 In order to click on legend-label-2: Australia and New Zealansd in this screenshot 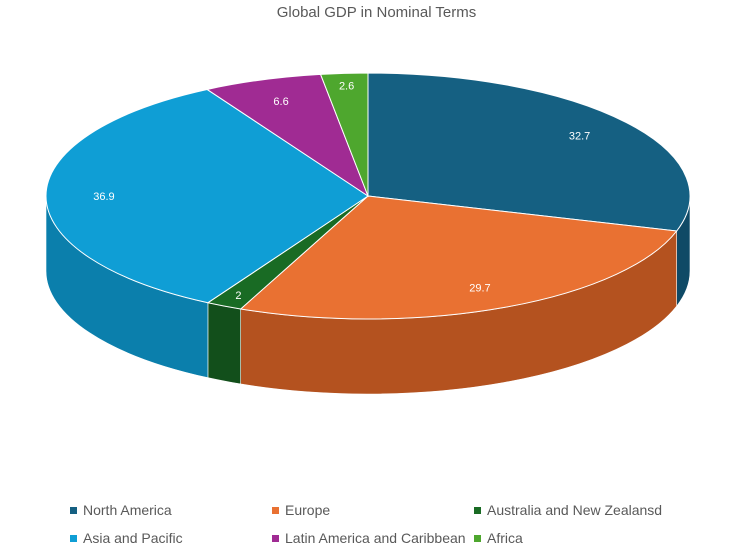, I will do `click(575, 510)`.